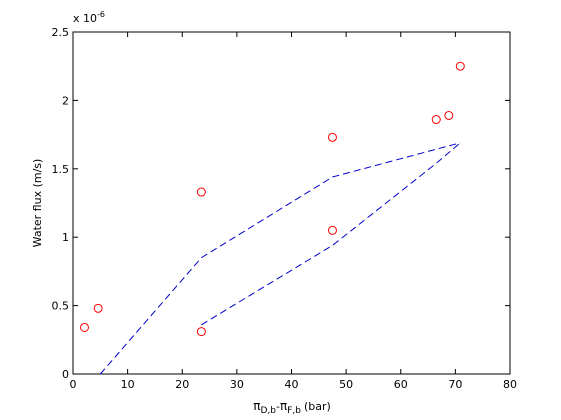  Describe the element at coordinates (182, 384) in the screenshot. I see `x-tick-label: 20` at that location.